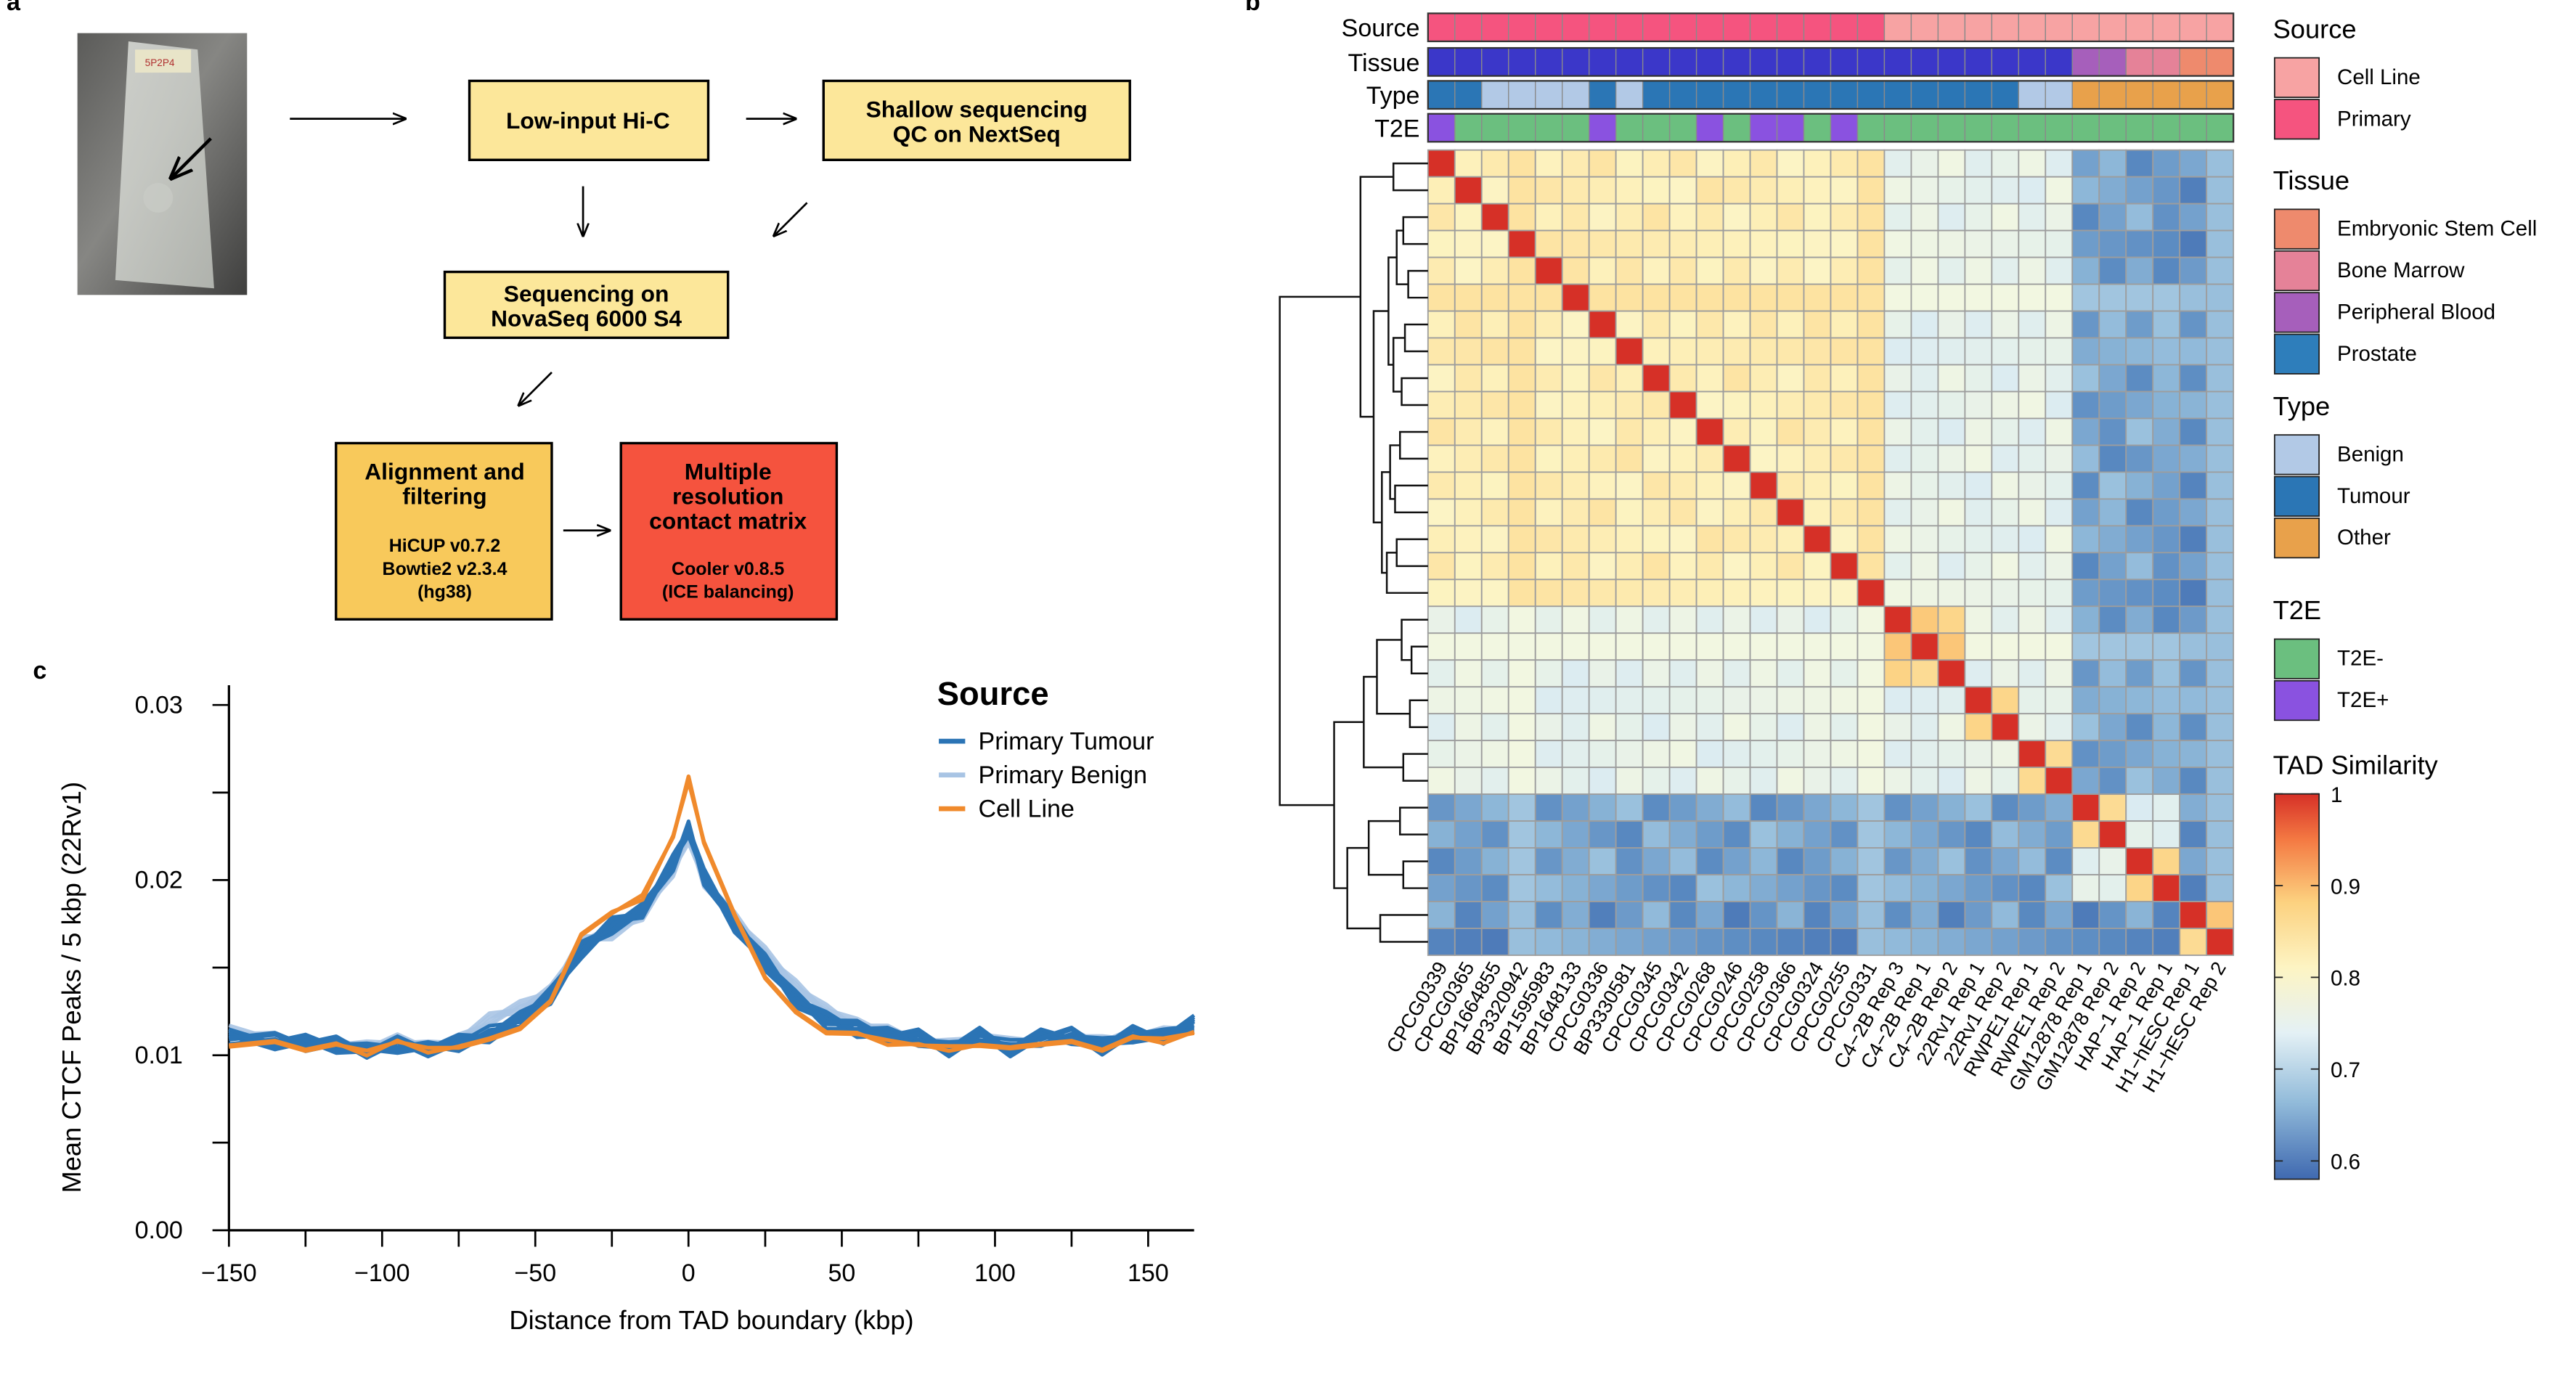 The image size is (2576, 1377). I want to click on legend-t2e-title: T2E, so click(2297, 610).